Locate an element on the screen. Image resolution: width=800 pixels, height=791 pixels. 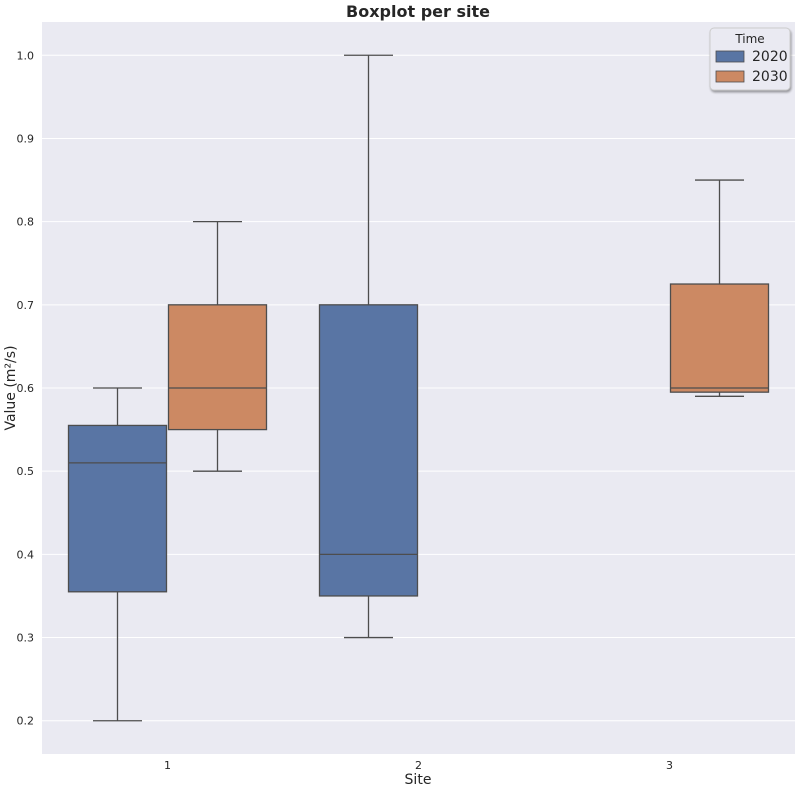
y-tick-labels: 0.2 0.3 0.4 0.5 0.6 0.7 0.8 0.9 1.0 is located at coordinates (26, 388).